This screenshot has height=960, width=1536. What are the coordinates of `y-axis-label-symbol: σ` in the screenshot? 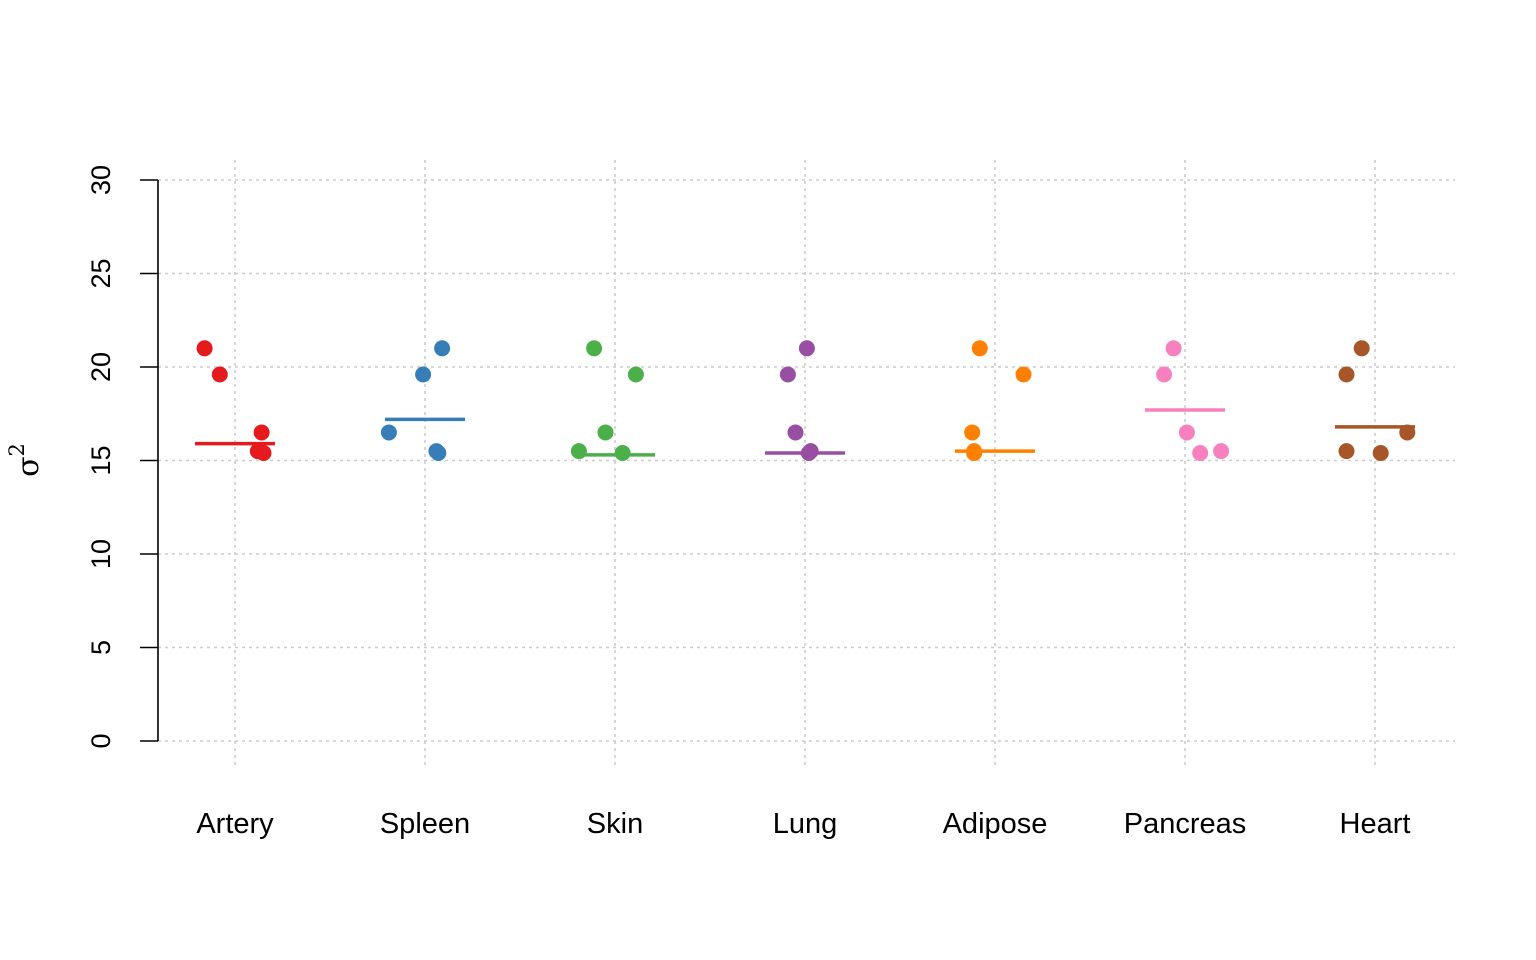 It's located at (28, 466).